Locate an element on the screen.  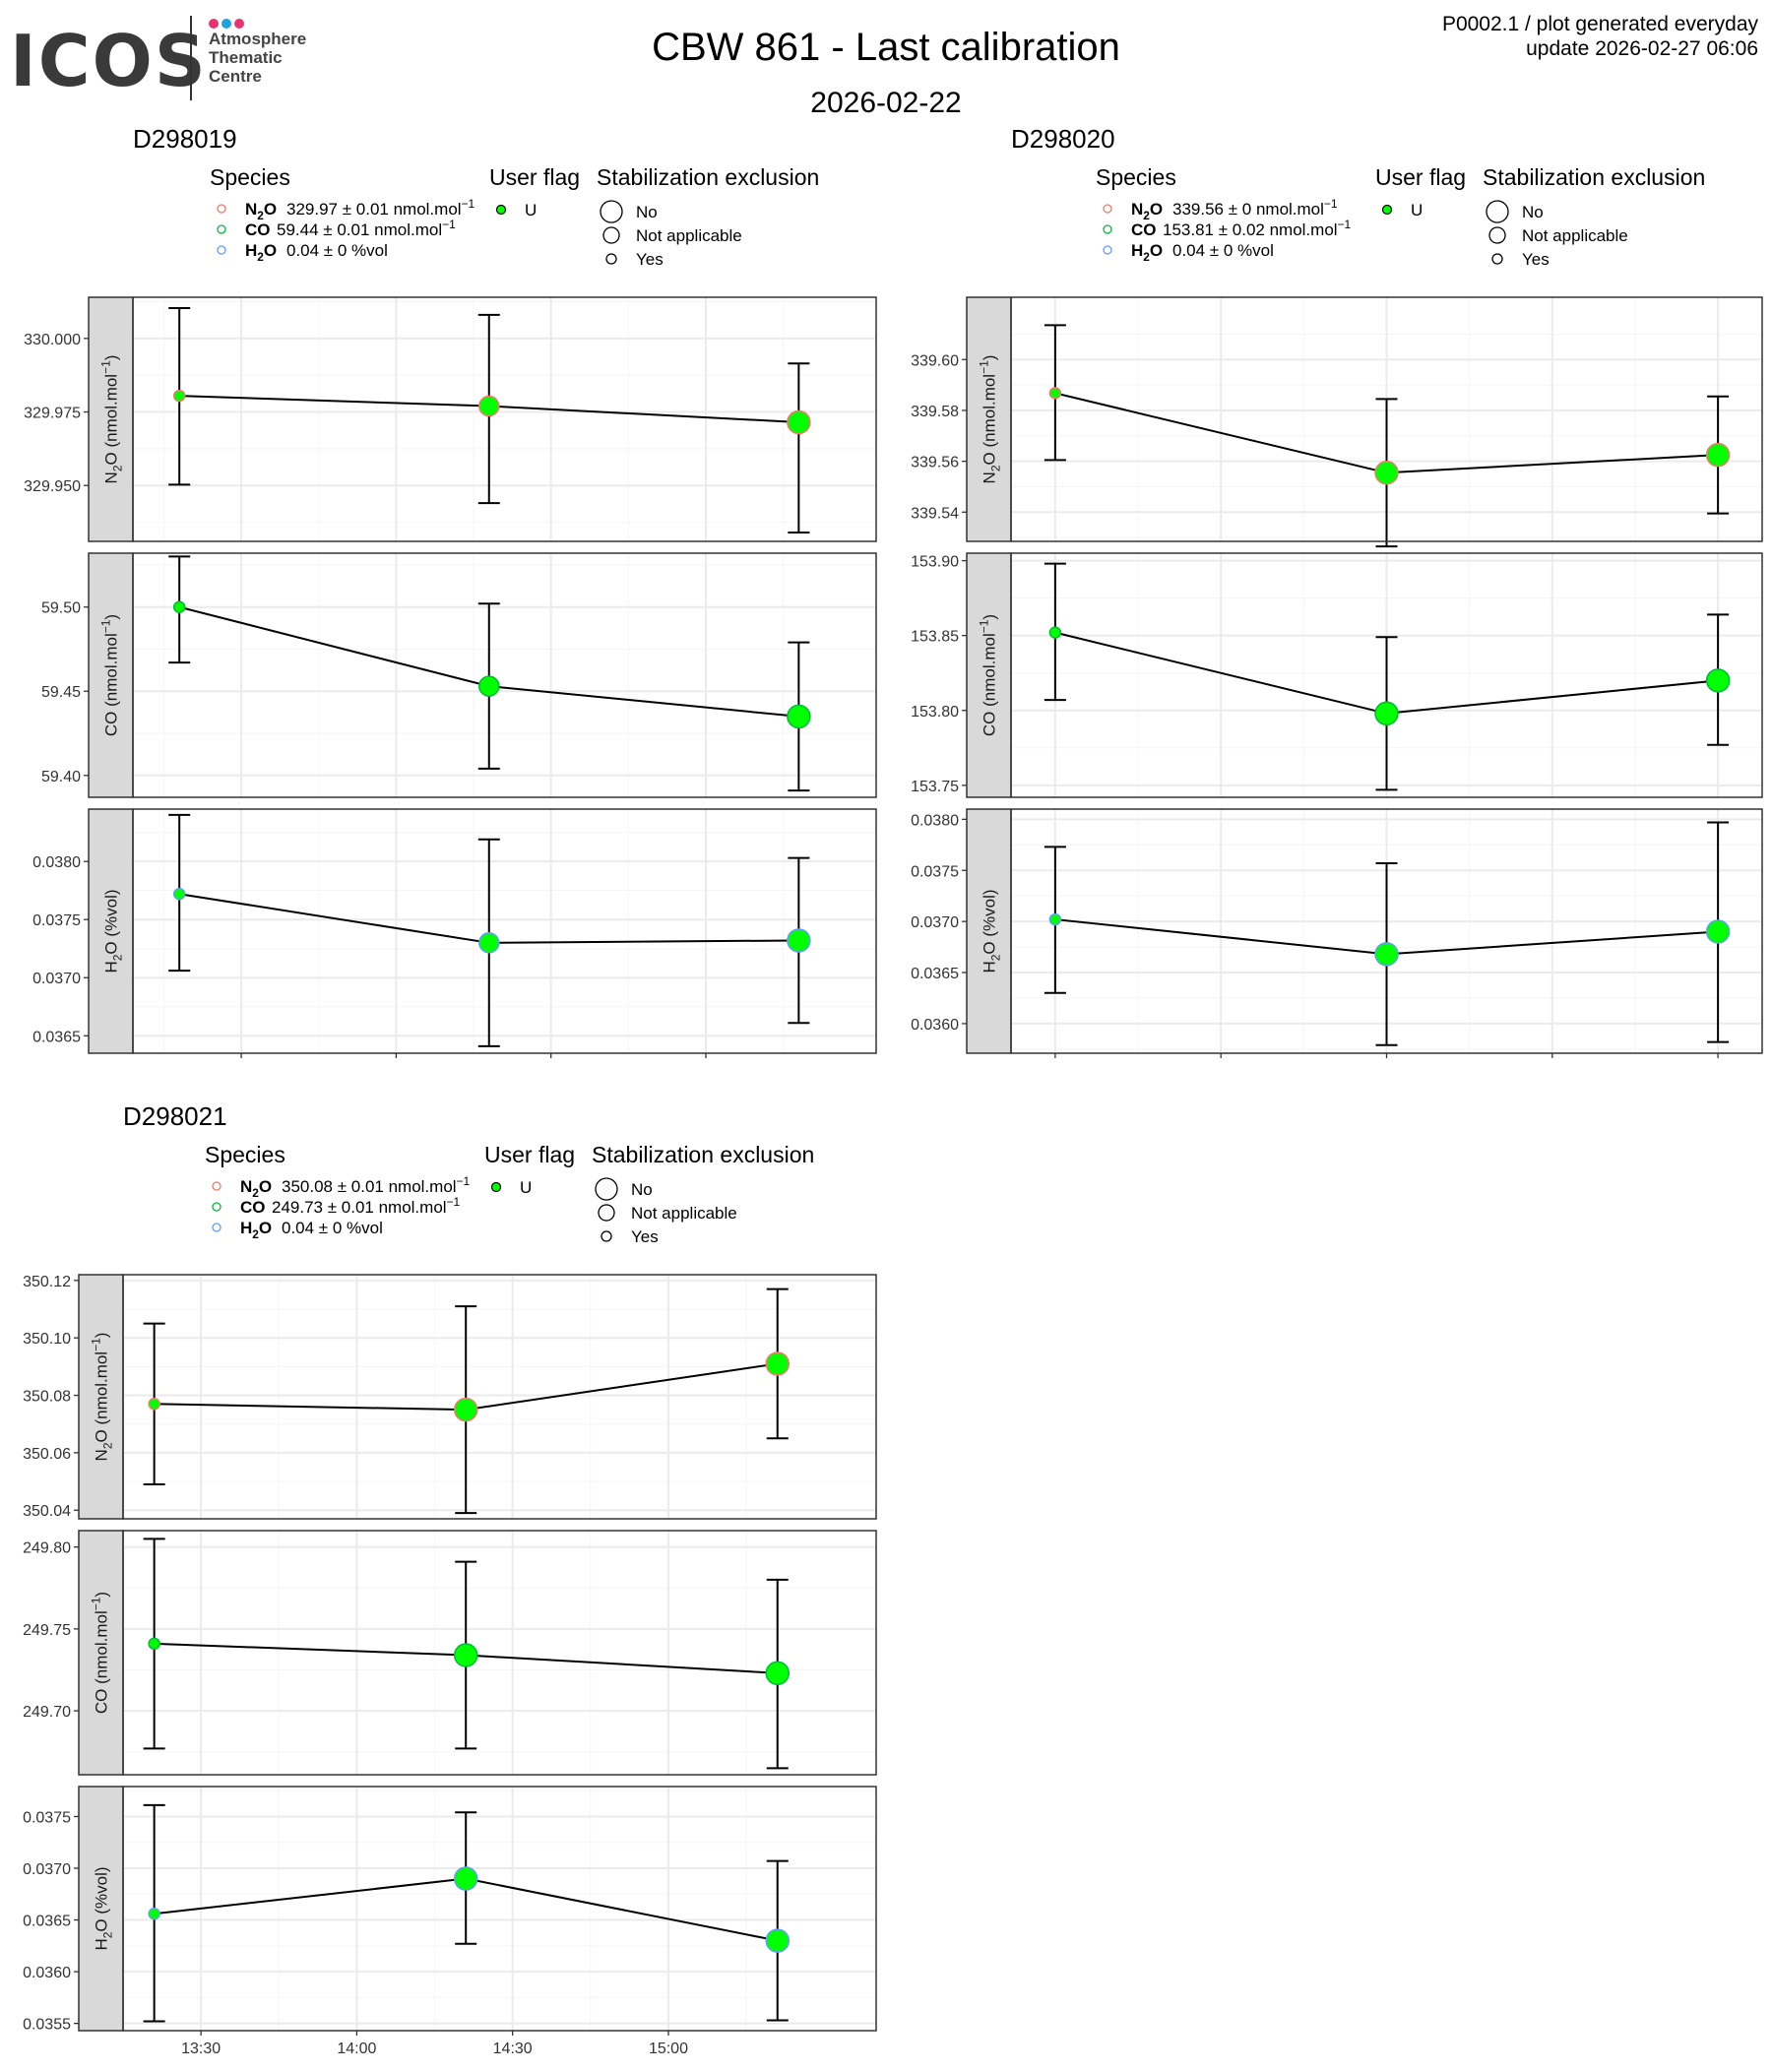
y-tick-label: 329.950 is located at coordinates (52, 486).